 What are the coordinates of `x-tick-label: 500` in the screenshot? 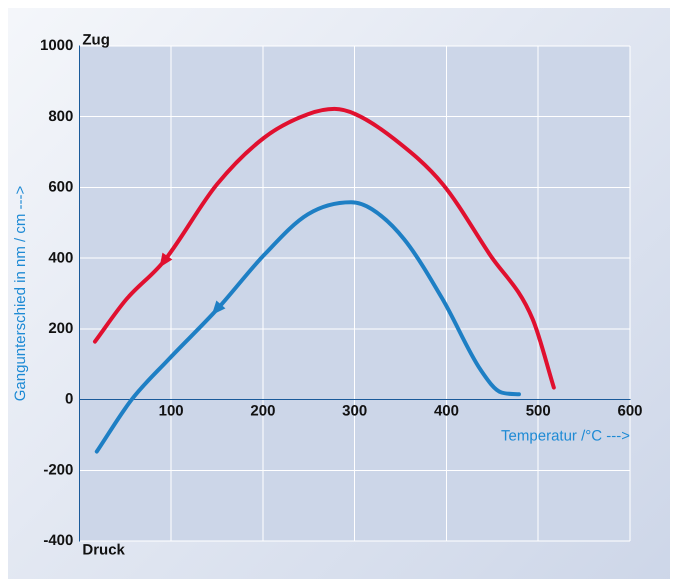 It's located at (538, 411).